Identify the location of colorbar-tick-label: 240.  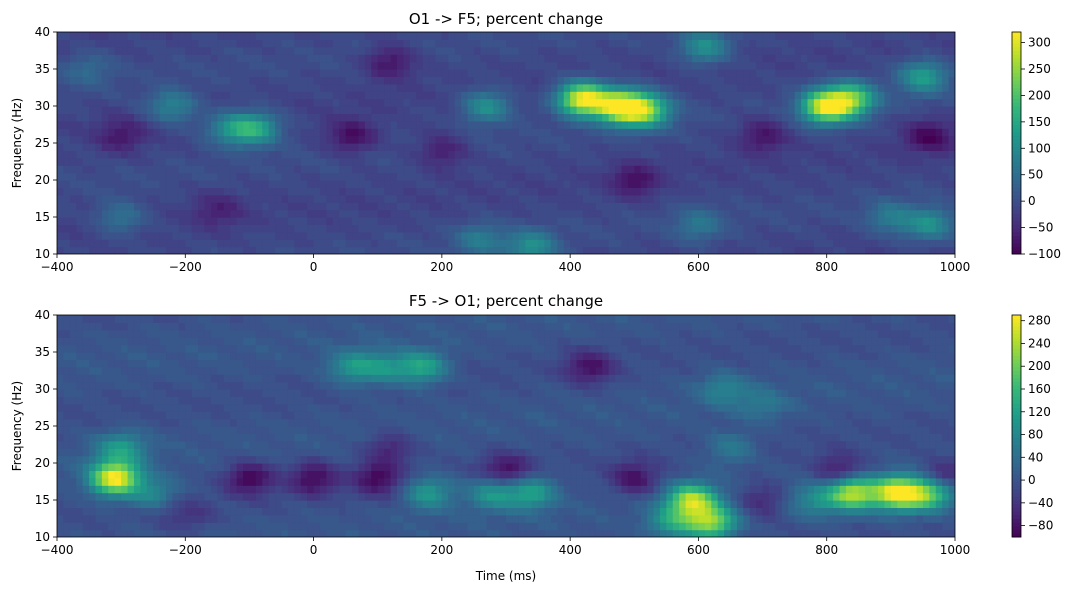
(1039, 343).